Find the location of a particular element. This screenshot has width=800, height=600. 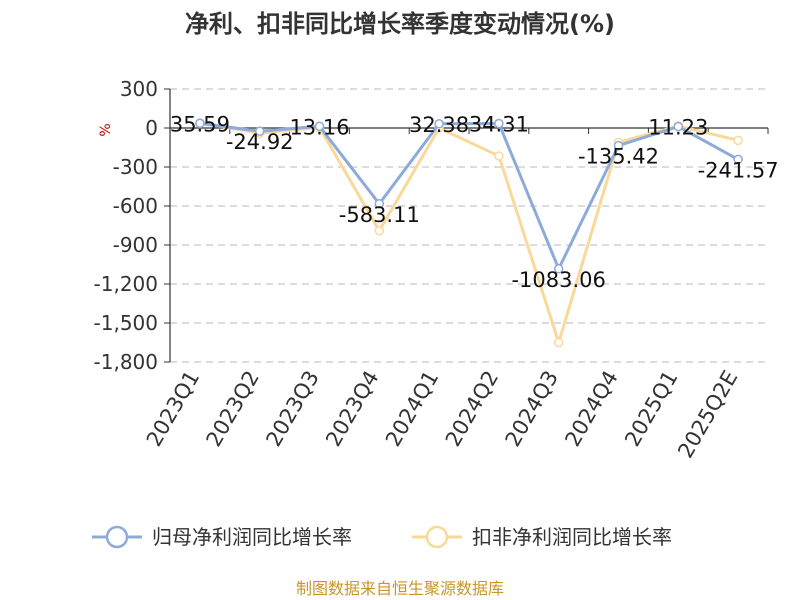

legend-label: 归母净利润同比增长率 is located at coordinates (252, 537).